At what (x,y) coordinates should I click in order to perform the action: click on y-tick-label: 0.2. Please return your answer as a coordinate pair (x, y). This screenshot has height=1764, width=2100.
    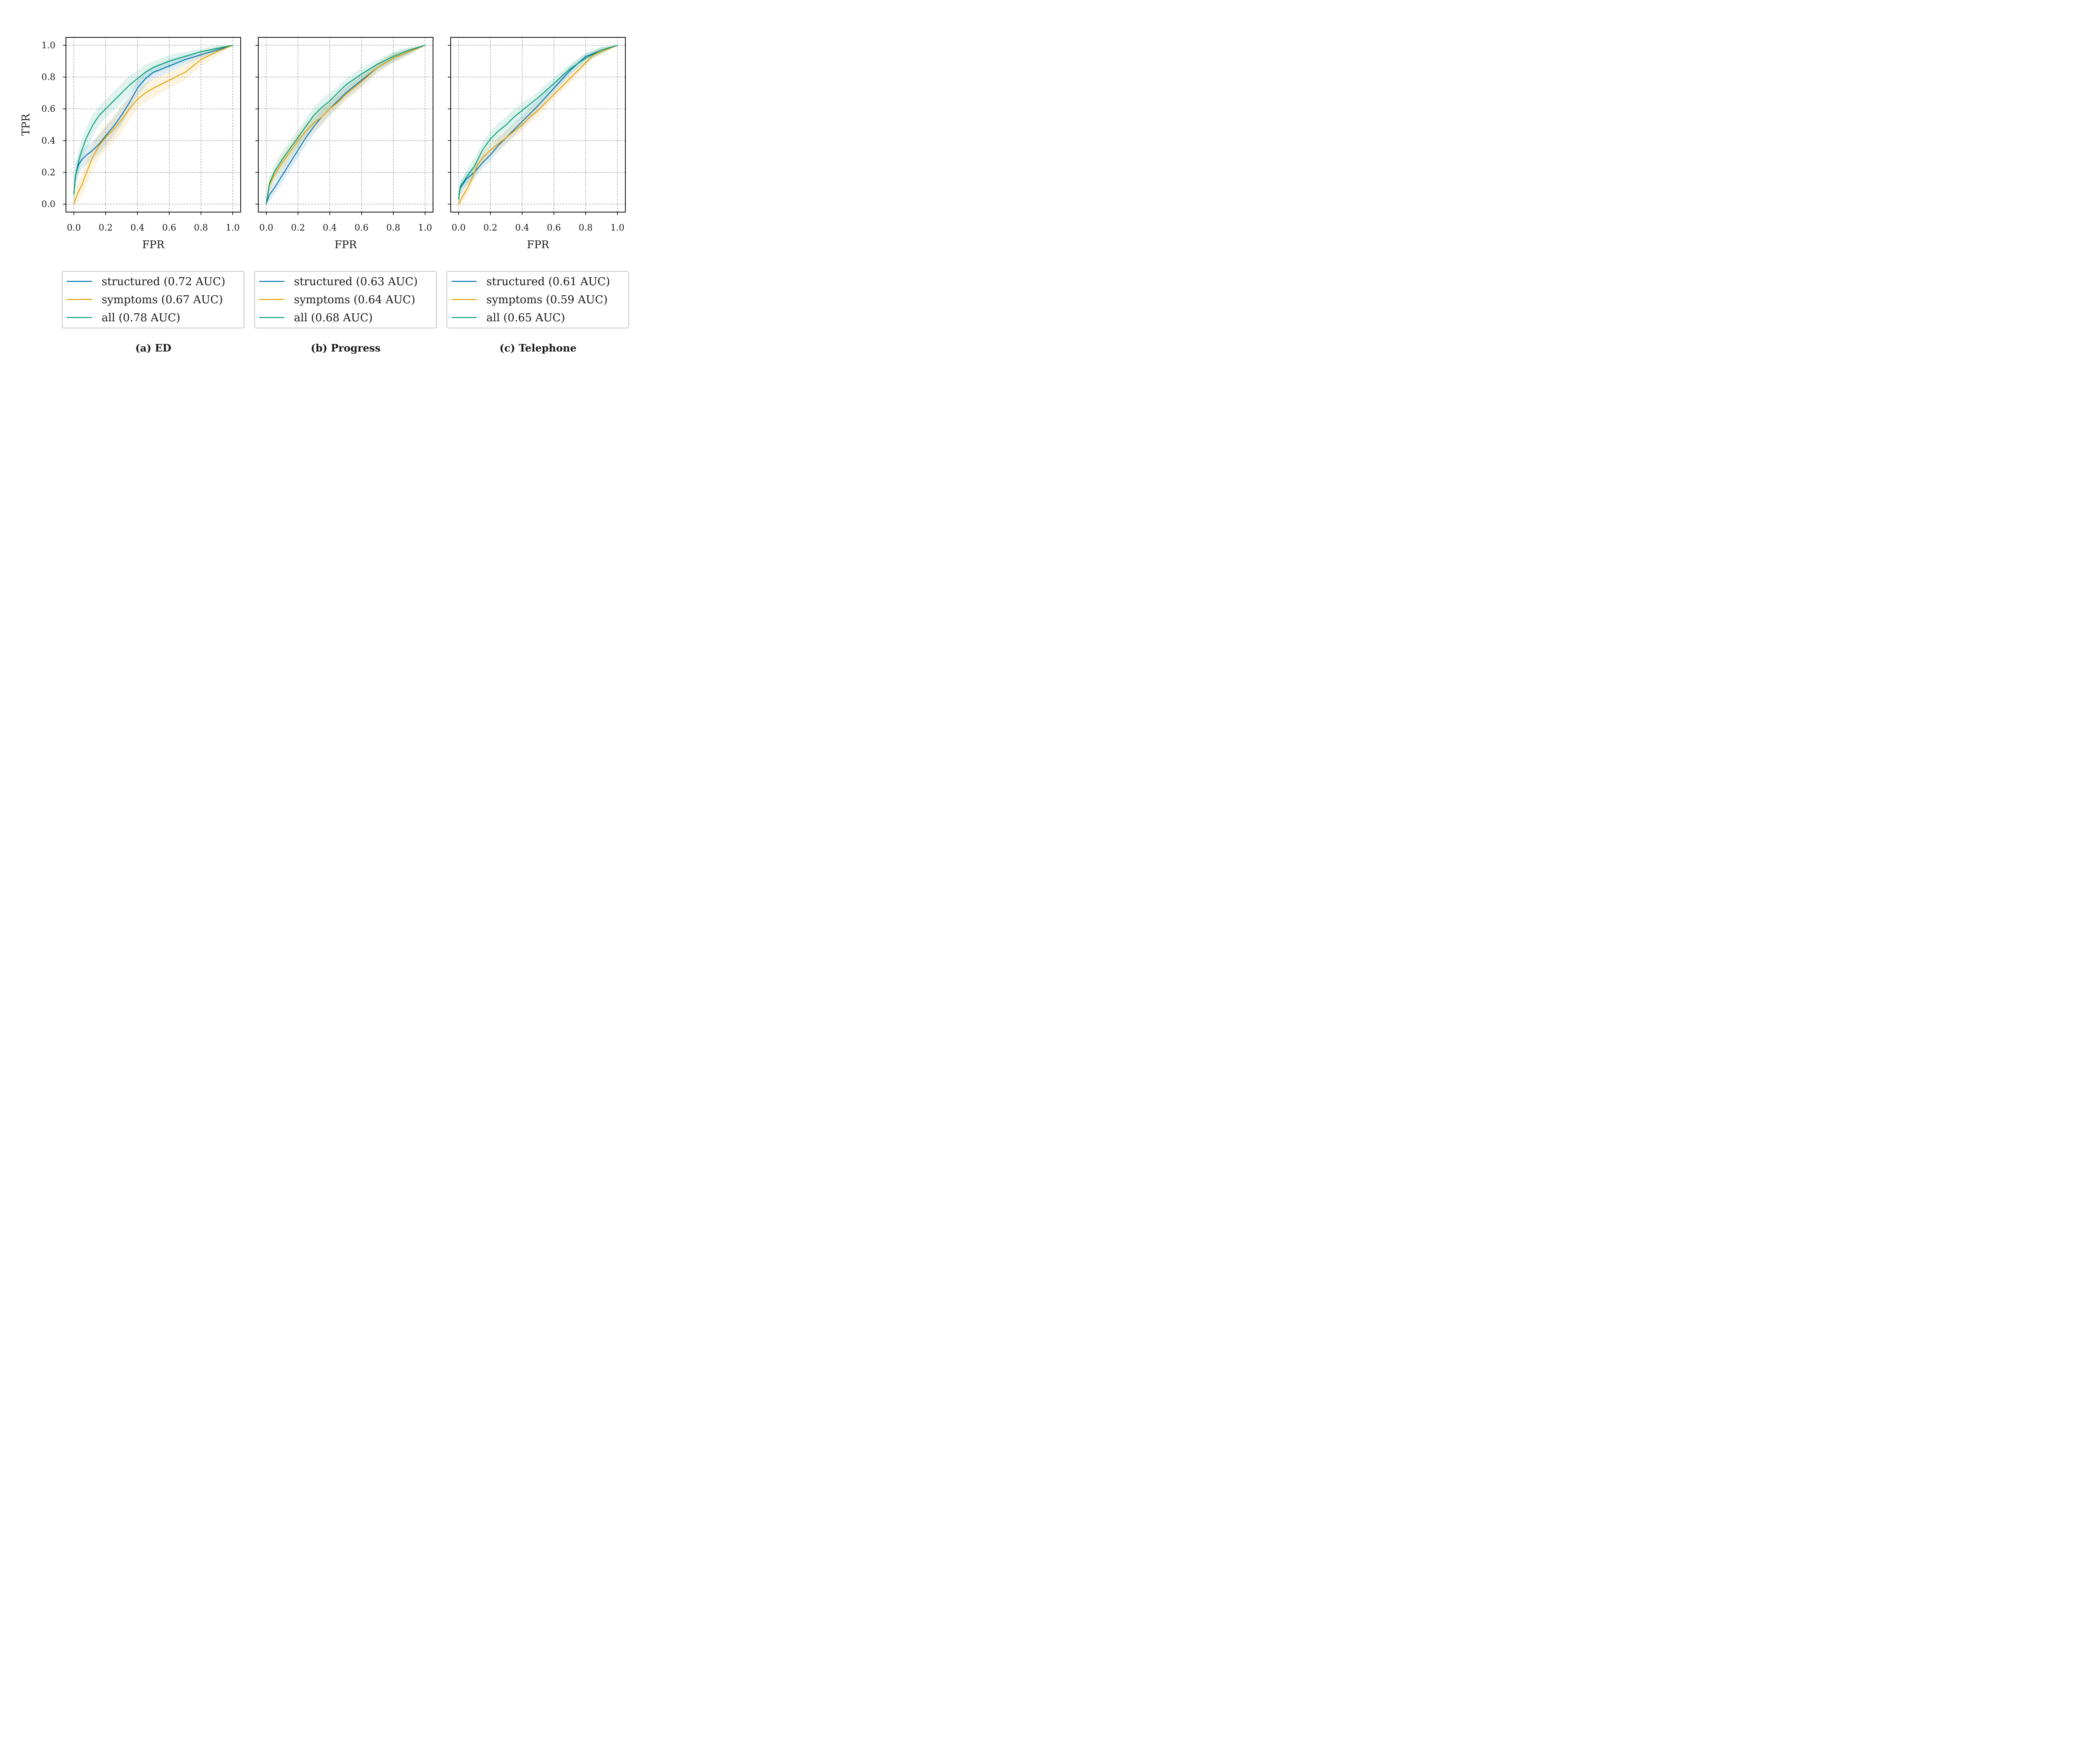
    Looking at the image, I should click on (48, 172).